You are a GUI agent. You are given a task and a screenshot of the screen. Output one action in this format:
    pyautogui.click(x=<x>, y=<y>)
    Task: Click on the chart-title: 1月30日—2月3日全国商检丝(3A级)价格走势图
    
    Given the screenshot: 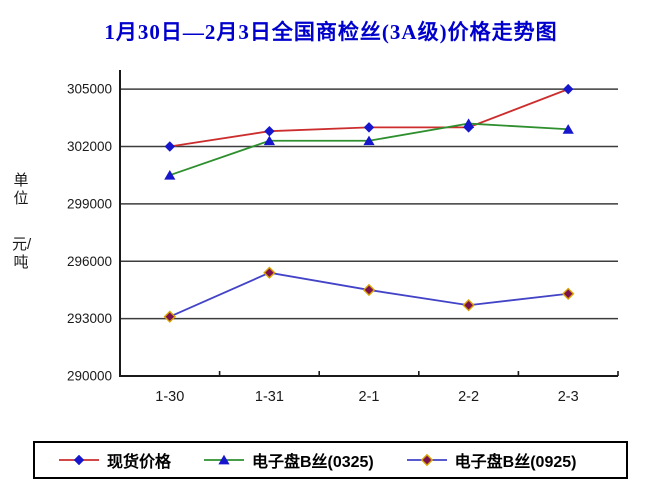 What is the action you would take?
    pyautogui.click(x=331, y=32)
    